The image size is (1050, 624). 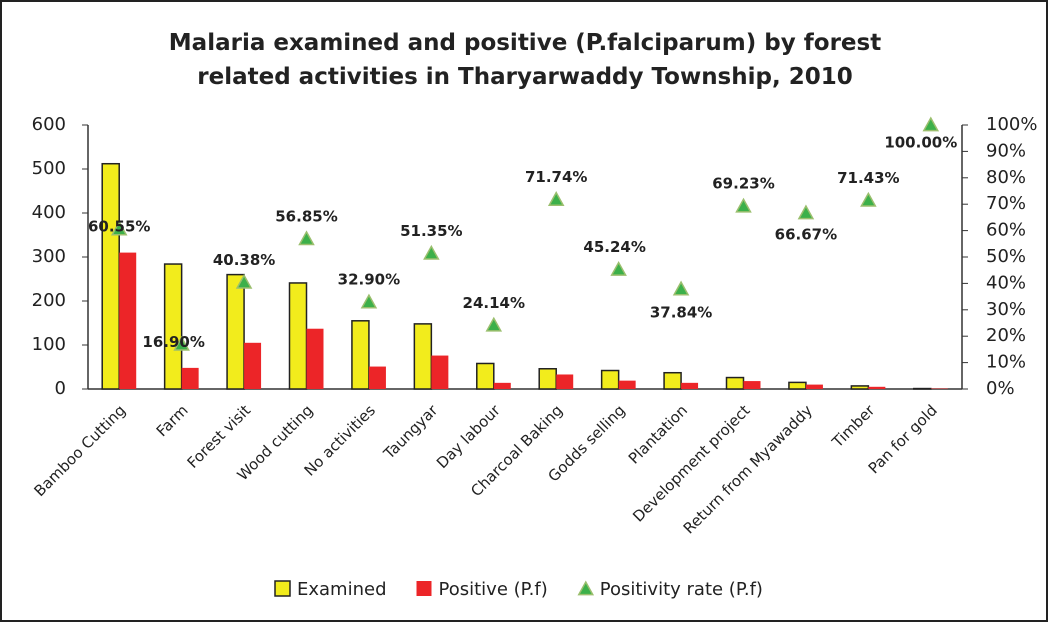 What do you see at coordinates (493, 589) in the screenshot?
I see `legend-label: Positive (P.f)` at bounding box center [493, 589].